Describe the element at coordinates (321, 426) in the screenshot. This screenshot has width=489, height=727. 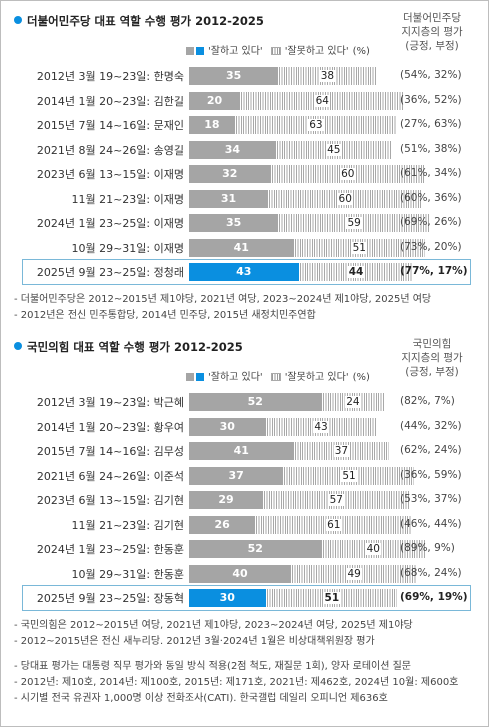
I see `bar-negative-label: 43` at that location.